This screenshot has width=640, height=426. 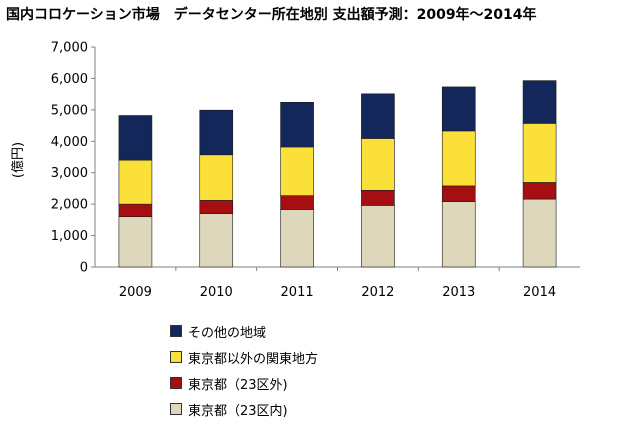 What do you see at coordinates (69, 110) in the screenshot?
I see `y-tick-label: 5,000` at bounding box center [69, 110].